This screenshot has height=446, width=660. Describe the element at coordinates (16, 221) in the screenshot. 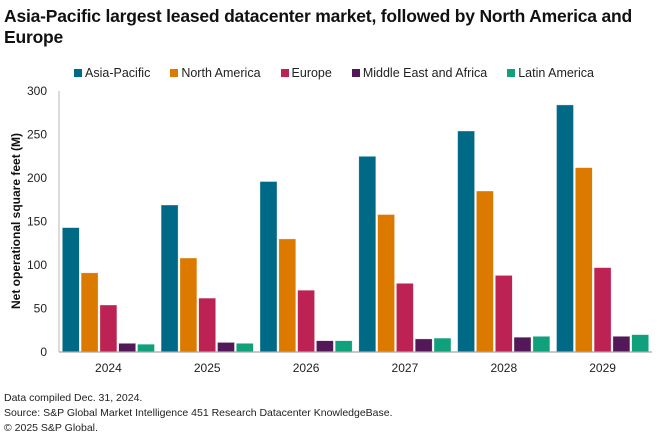

I see `y-axis-label: Net operational square feet (M)` at that location.